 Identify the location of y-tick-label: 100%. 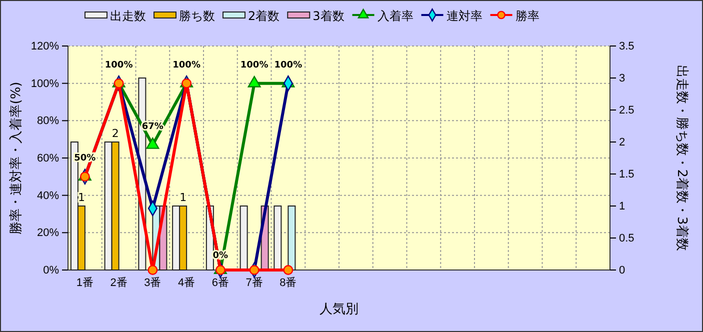
(45, 84).